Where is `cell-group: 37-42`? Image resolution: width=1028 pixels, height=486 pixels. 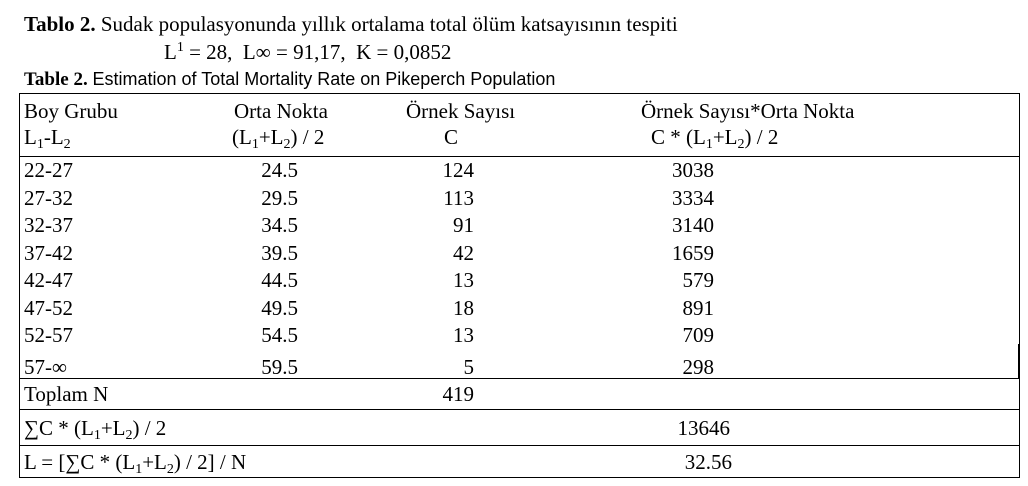 cell-group: 37-42 is located at coordinates (48, 252).